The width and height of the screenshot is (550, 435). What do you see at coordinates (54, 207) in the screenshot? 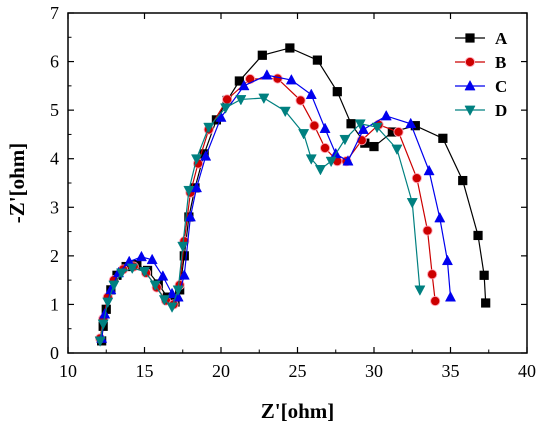
I see `y-tick-label: 3` at bounding box center [54, 207].